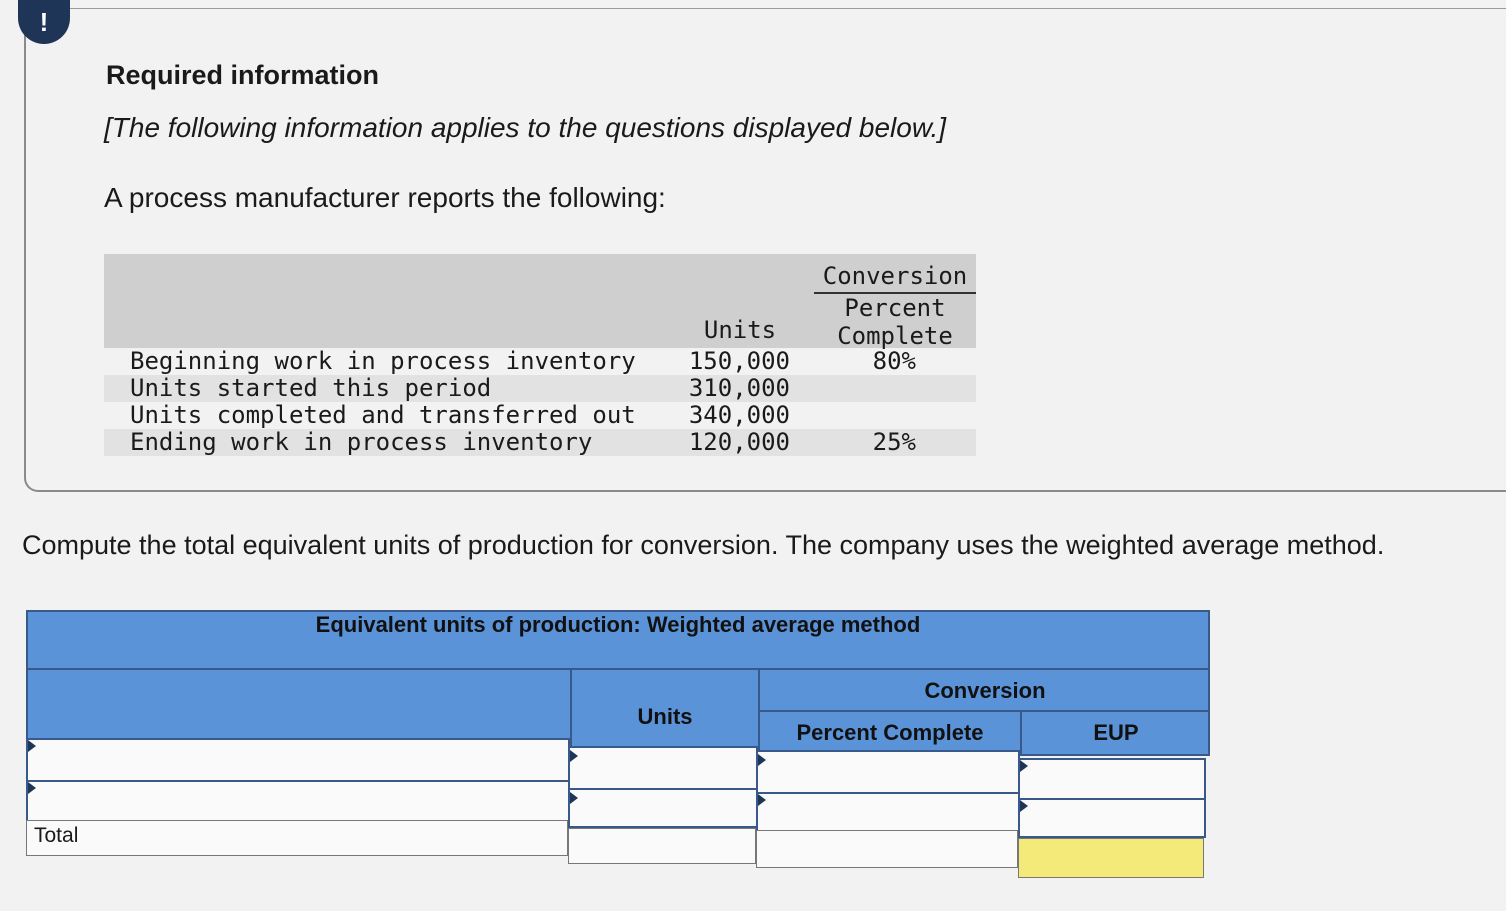  What do you see at coordinates (888, 772) in the screenshot?
I see `row1-percent-input` at bounding box center [888, 772].